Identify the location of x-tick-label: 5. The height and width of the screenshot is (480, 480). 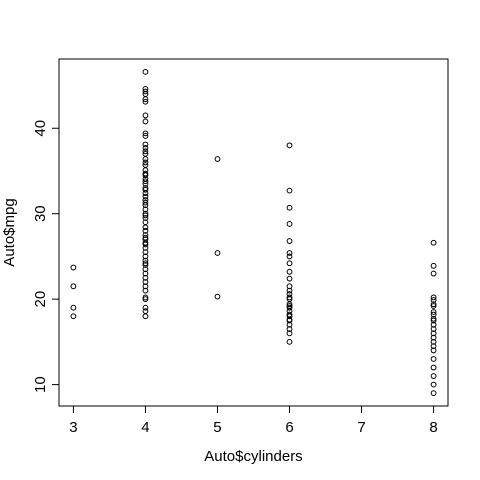
(217, 427).